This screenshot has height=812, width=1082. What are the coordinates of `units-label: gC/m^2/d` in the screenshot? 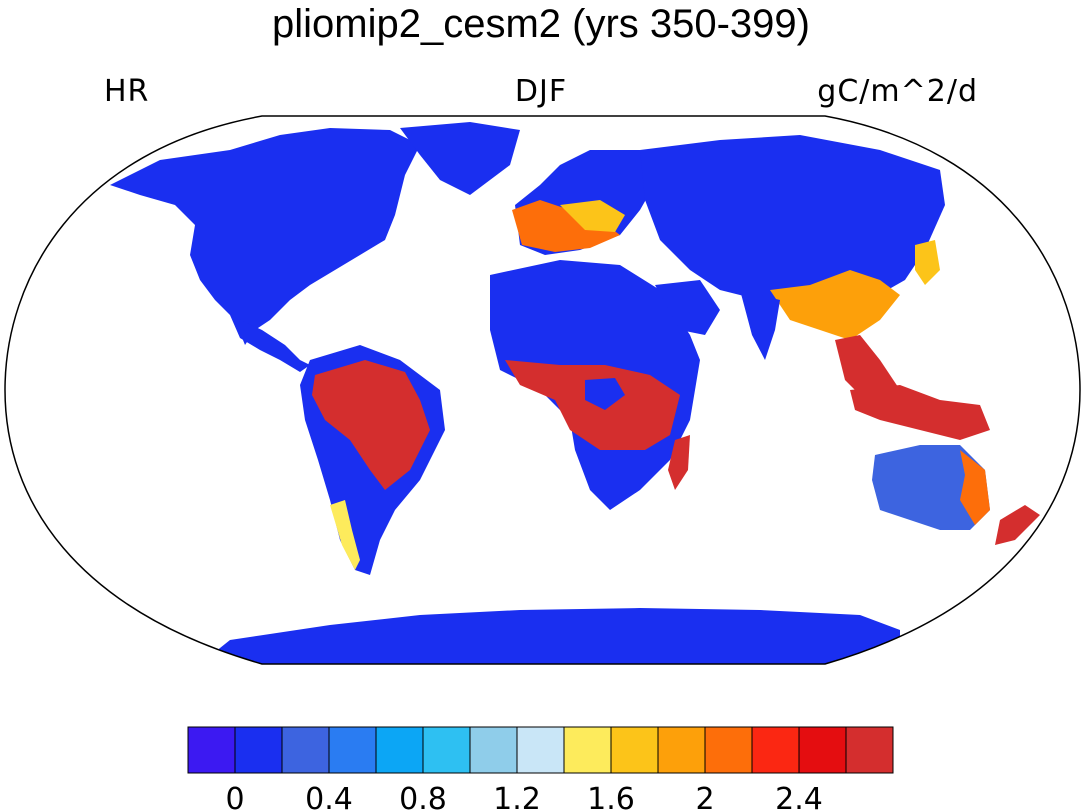 It's located at (897, 91).